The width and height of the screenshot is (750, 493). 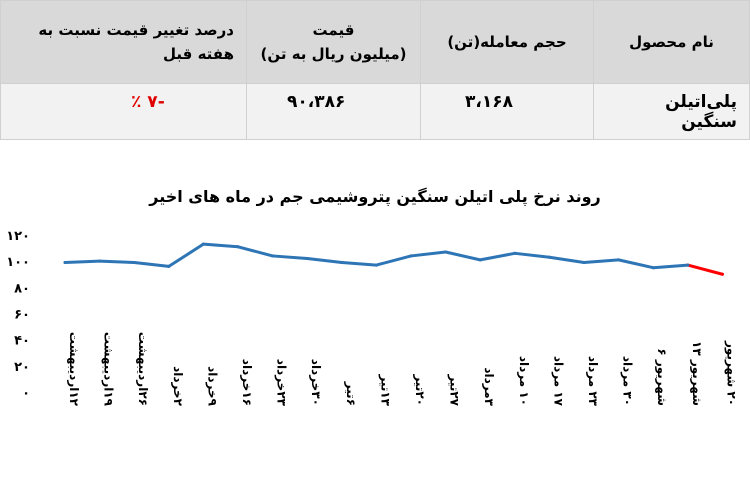 I want to click on x-tick-label: ۲۰ شهریور, so click(x=730, y=373).